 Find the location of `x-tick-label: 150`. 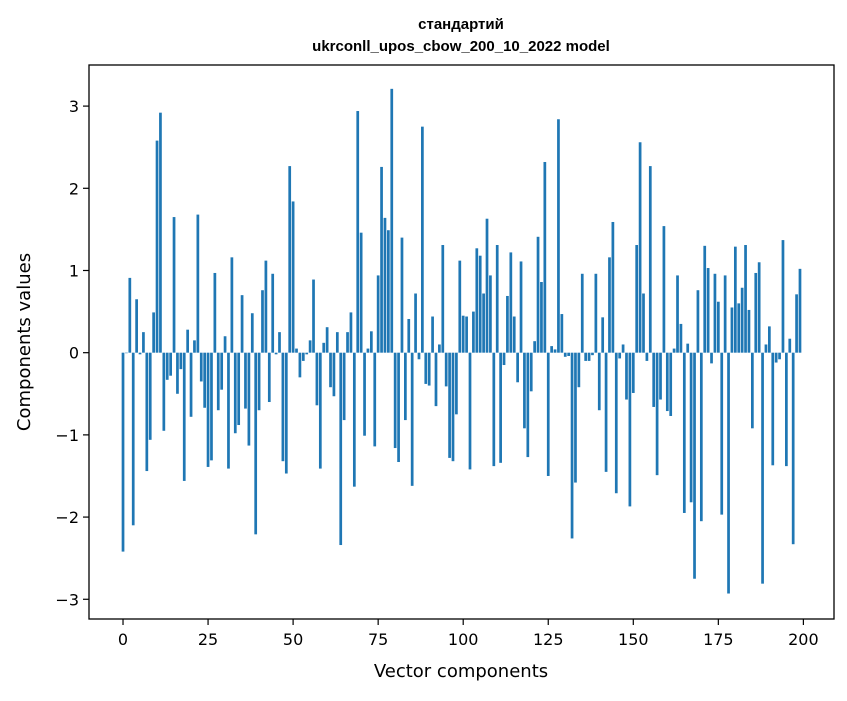

x-tick-label: 150 is located at coordinates (633, 639).